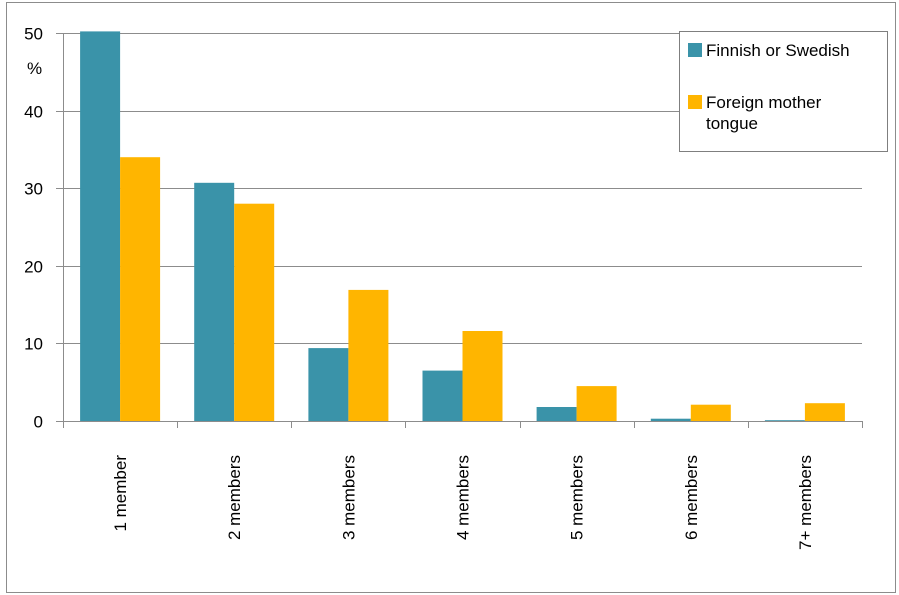 The image size is (899, 595). Describe the element at coordinates (34, 68) in the screenshot. I see `y-axis-label: %` at that location.